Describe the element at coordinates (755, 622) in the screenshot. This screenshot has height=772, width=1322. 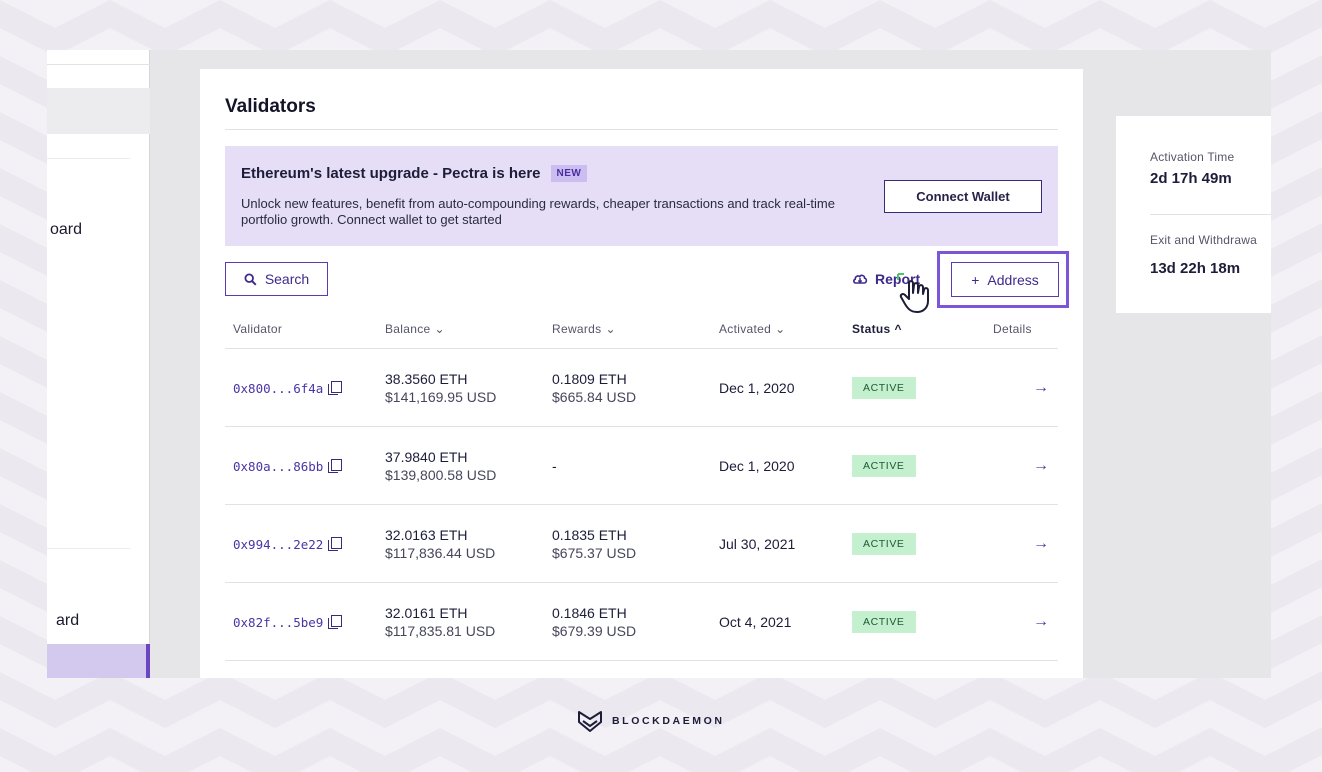
I see `activated-cell: Oct 4, 2021` at that location.